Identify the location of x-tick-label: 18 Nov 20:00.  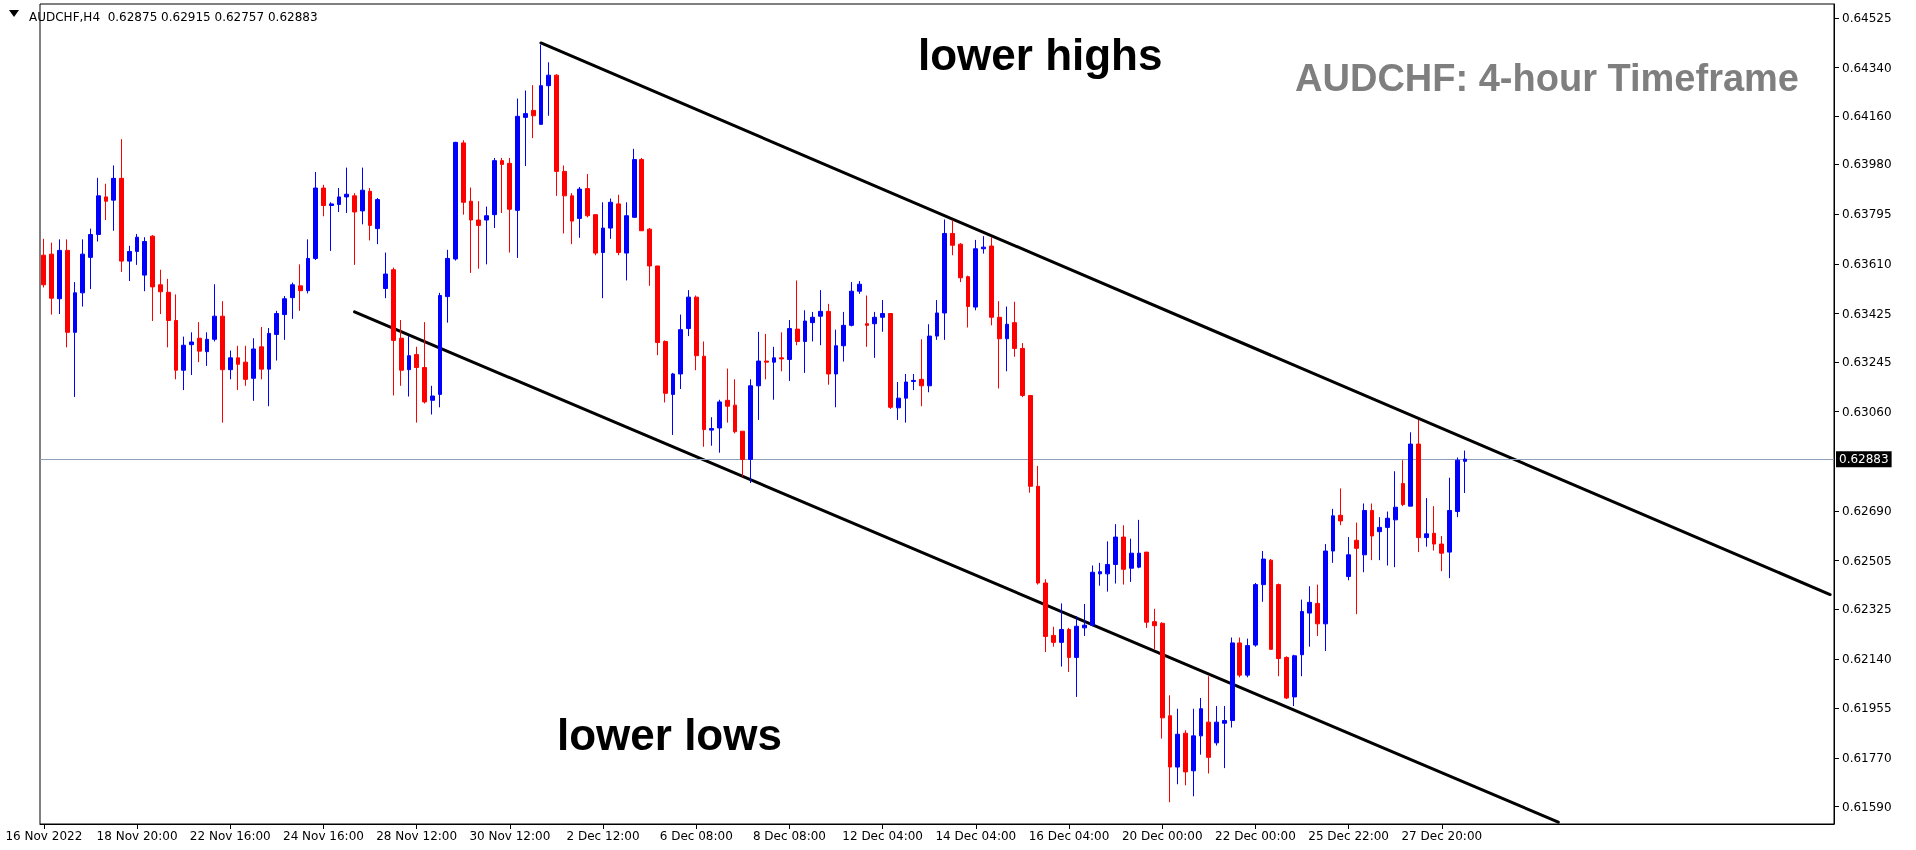
(137, 836).